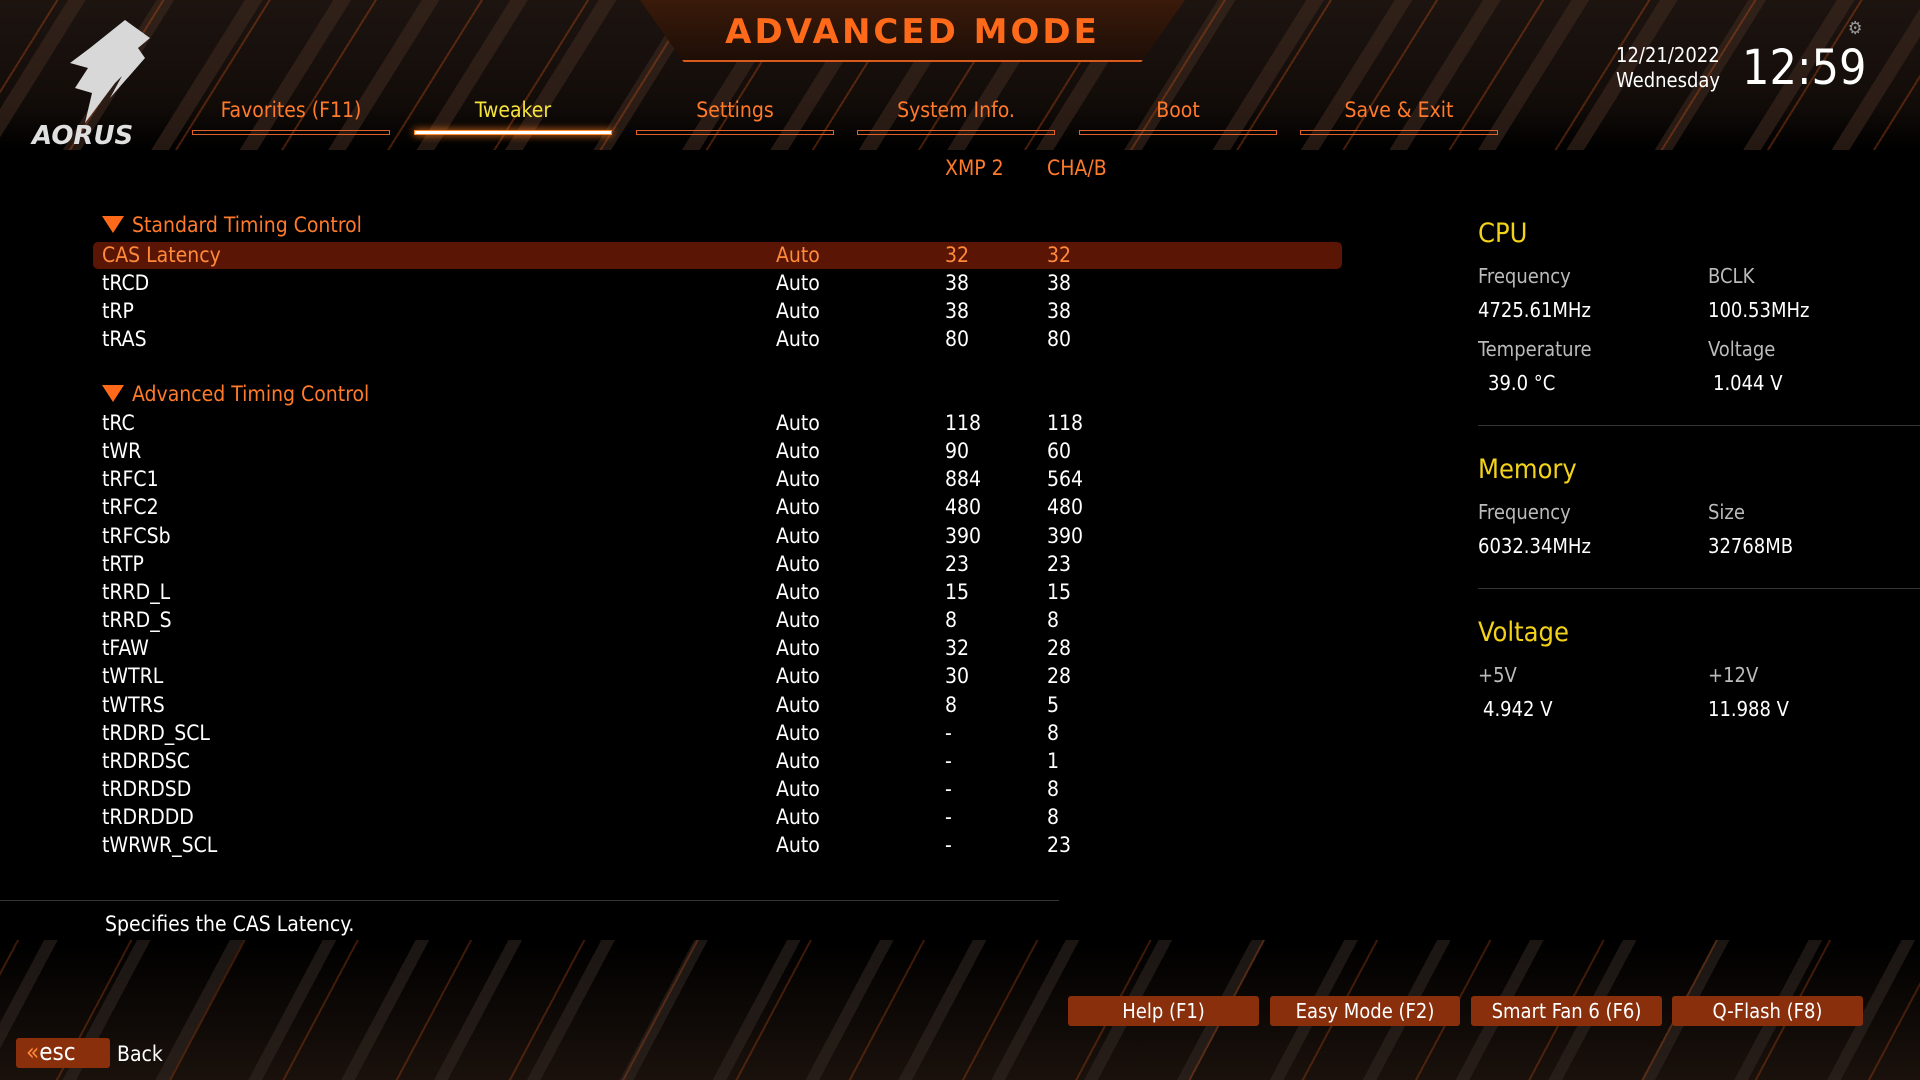 The width and height of the screenshot is (1920, 1080). I want to click on memory-size-value: 32768MB, so click(1751, 546).